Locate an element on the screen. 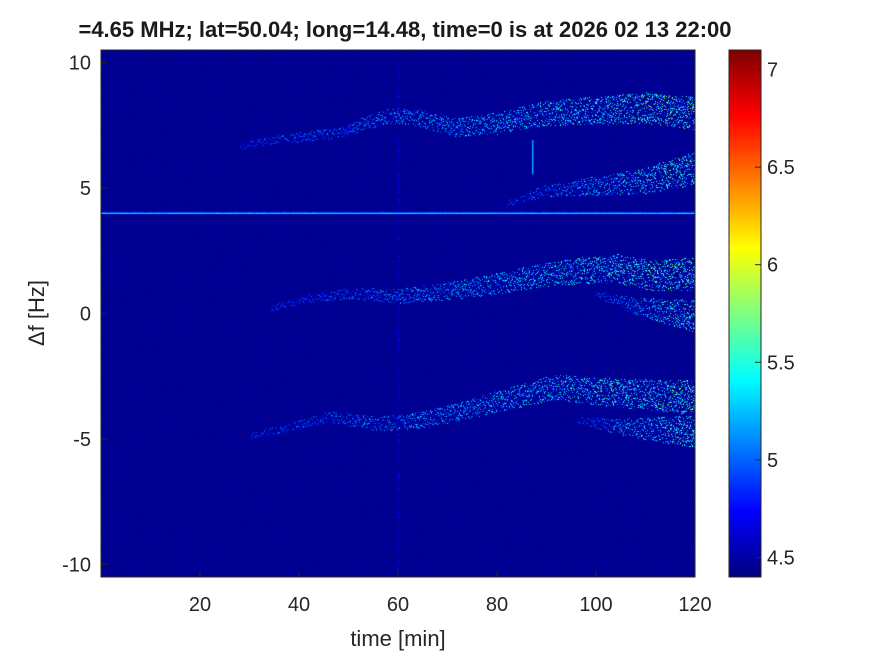  colorbar-gradient is located at coordinates (745, 313).